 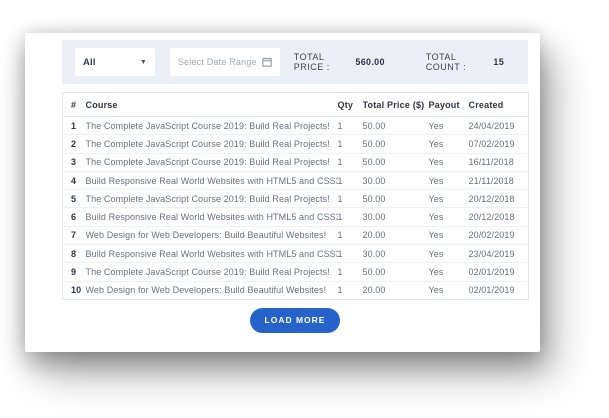 I want to click on total-count: TOTAL COUNT : 15, so click(x=465, y=62).